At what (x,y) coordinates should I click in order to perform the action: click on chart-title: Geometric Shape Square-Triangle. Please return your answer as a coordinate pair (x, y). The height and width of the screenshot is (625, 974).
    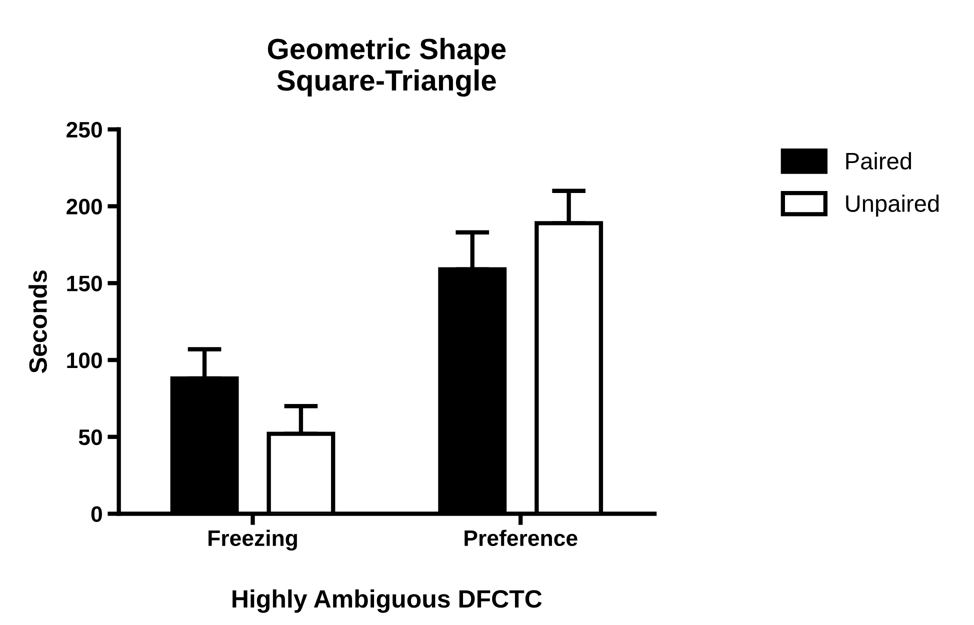
    Looking at the image, I should click on (387, 67).